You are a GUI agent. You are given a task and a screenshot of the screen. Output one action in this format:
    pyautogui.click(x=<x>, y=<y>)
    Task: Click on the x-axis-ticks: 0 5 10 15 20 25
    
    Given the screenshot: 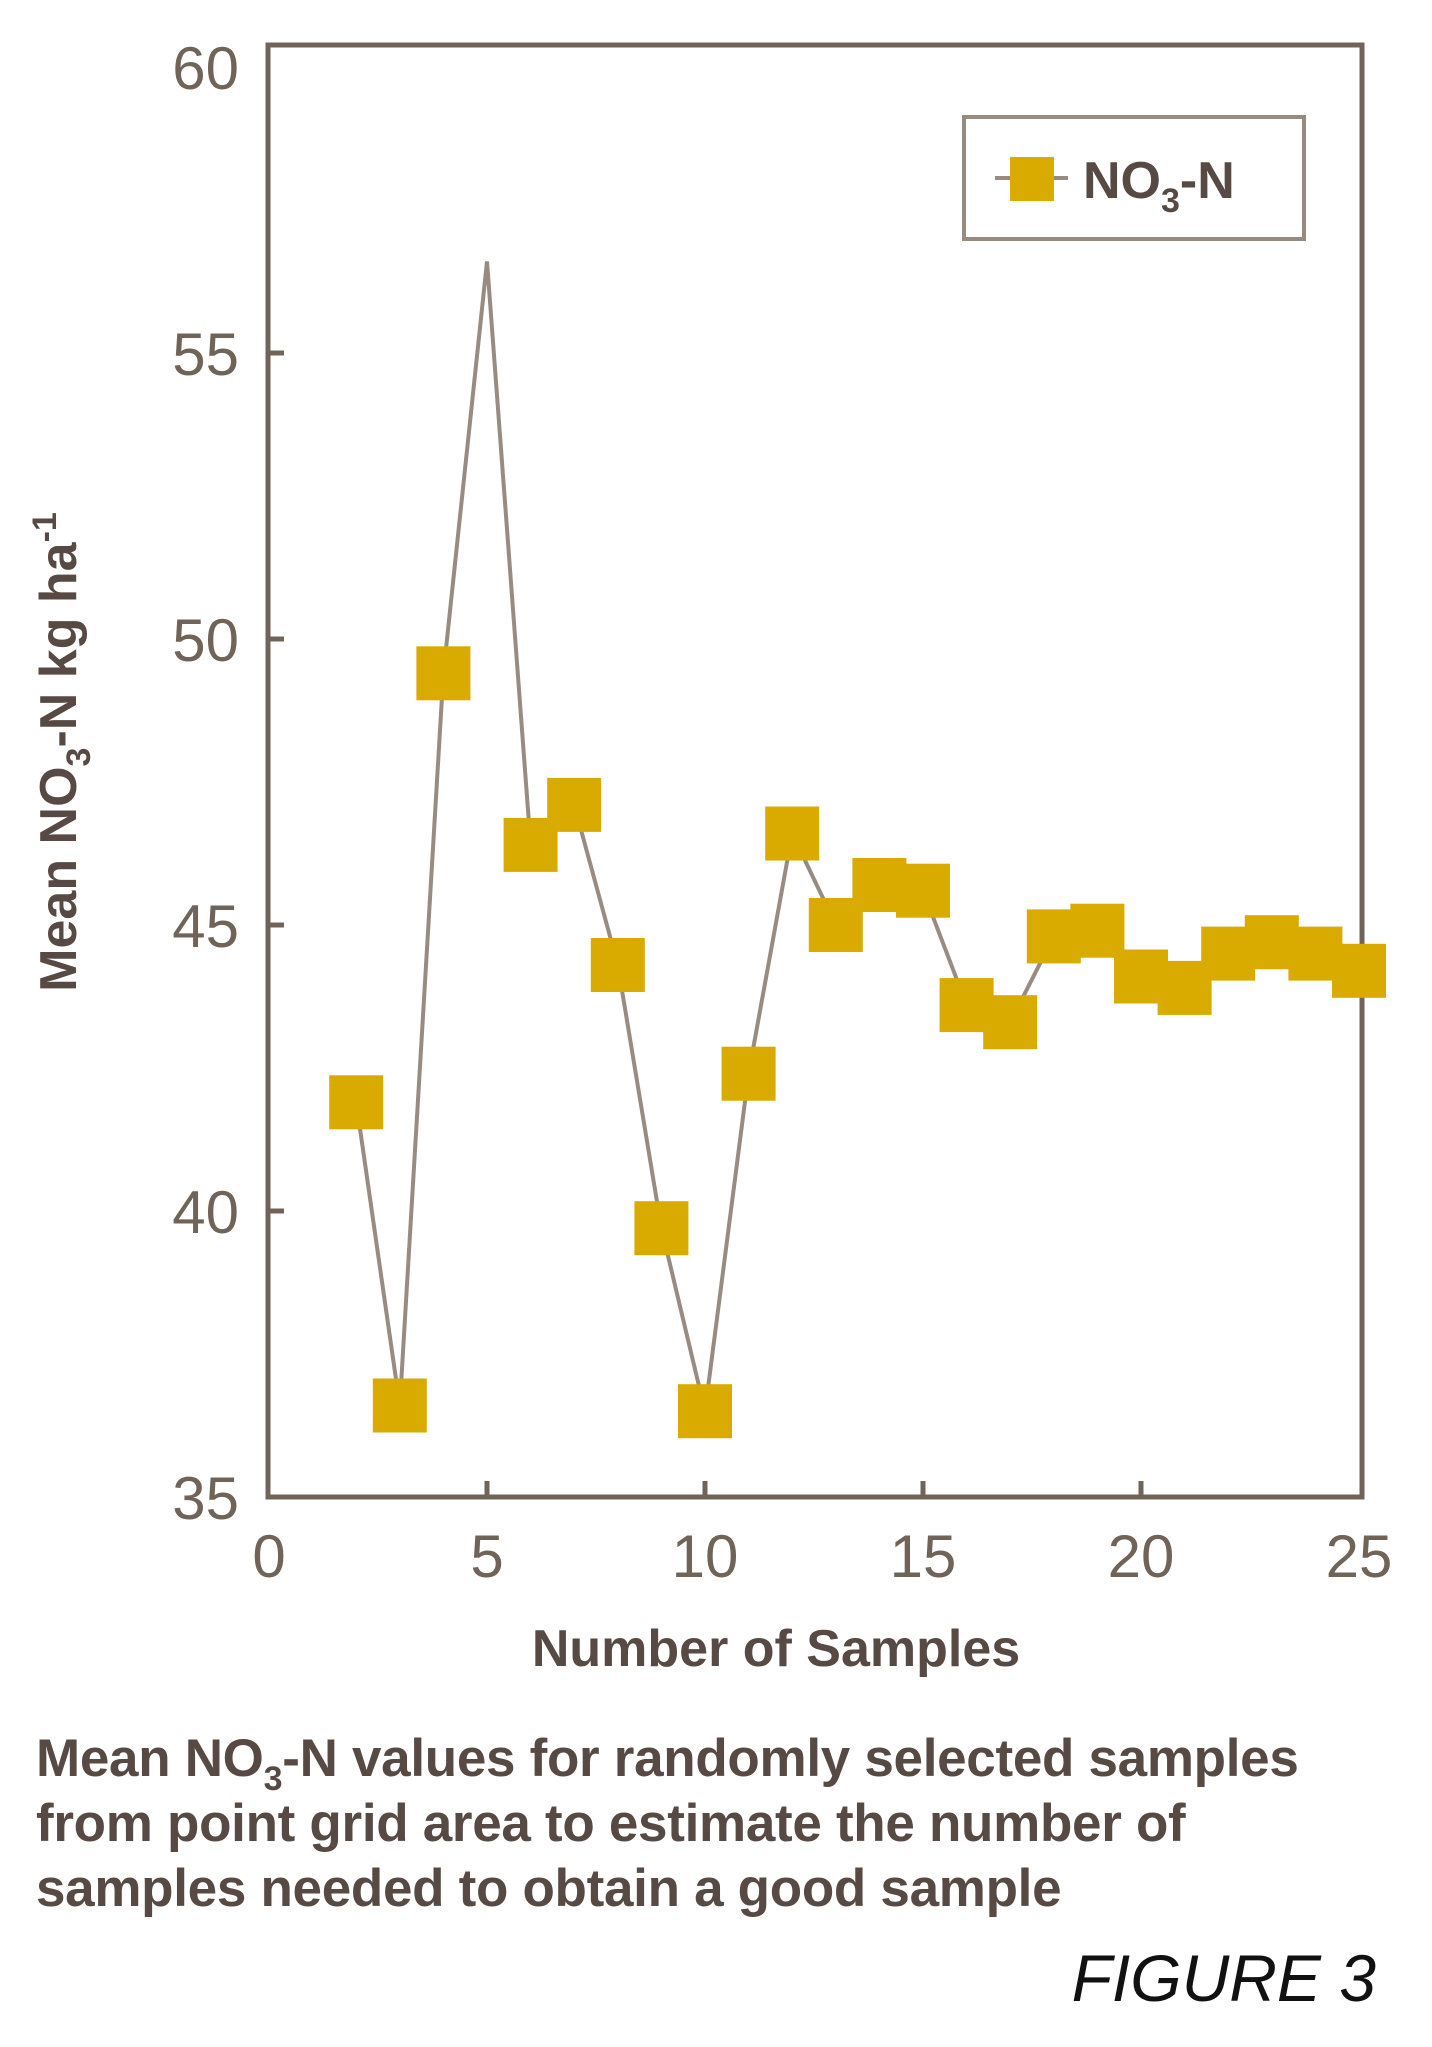 What is the action you would take?
    pyautogui.click(x=822, y=1535)
    